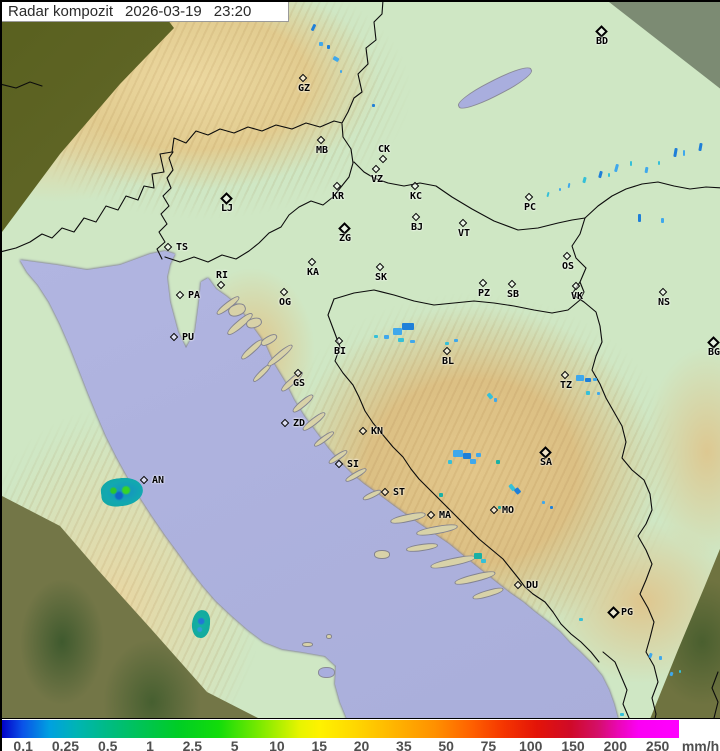  What do you see at coordinates (163, 11) in the screenshot?
I see `title-date: 2026-03-19` at bounding box center [163, 11].